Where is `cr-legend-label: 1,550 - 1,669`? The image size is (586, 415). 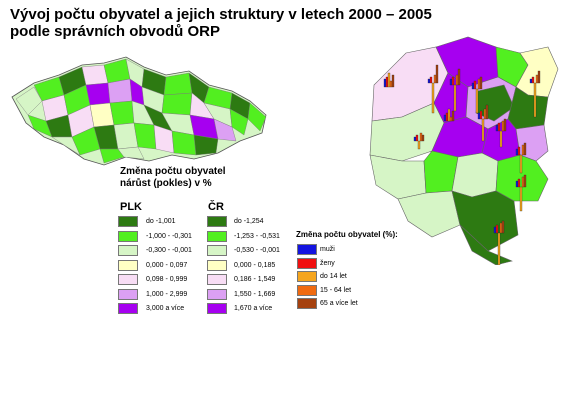 cr-legend-label: 1,550 - 1,669 is located at coordinates (255, 294).